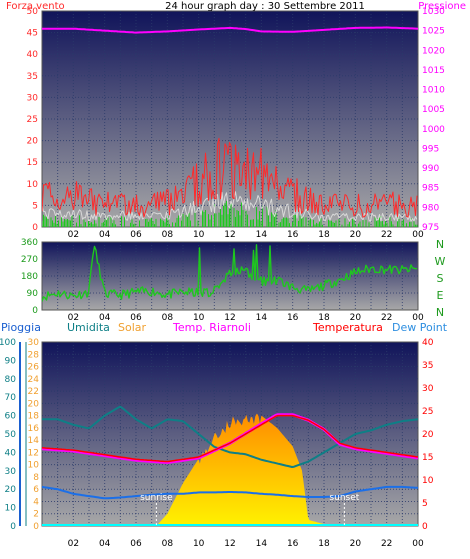  I want to click on pressure-axis-title: Pressione, so click(442, 6).